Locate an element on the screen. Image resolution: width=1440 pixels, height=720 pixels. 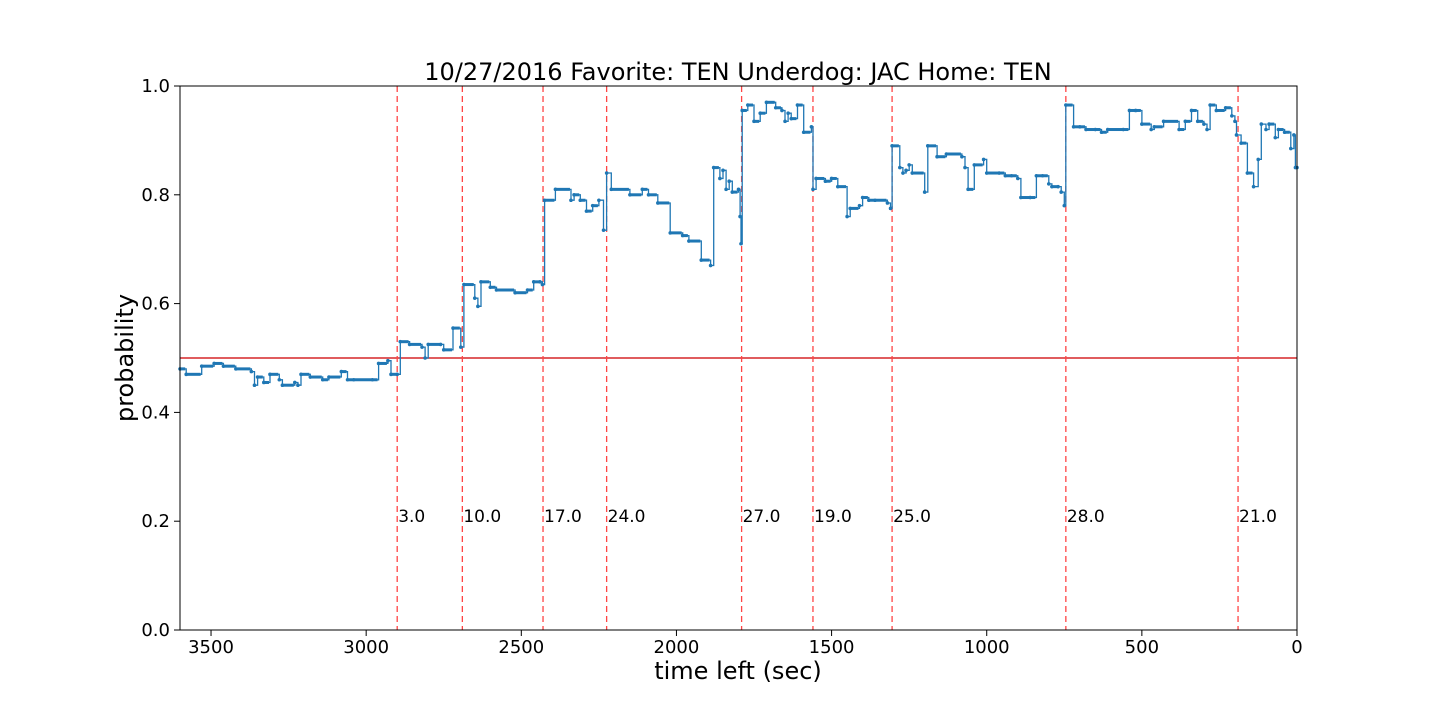
y-tick-label: 0.0 is located at coordinates (155, 630).